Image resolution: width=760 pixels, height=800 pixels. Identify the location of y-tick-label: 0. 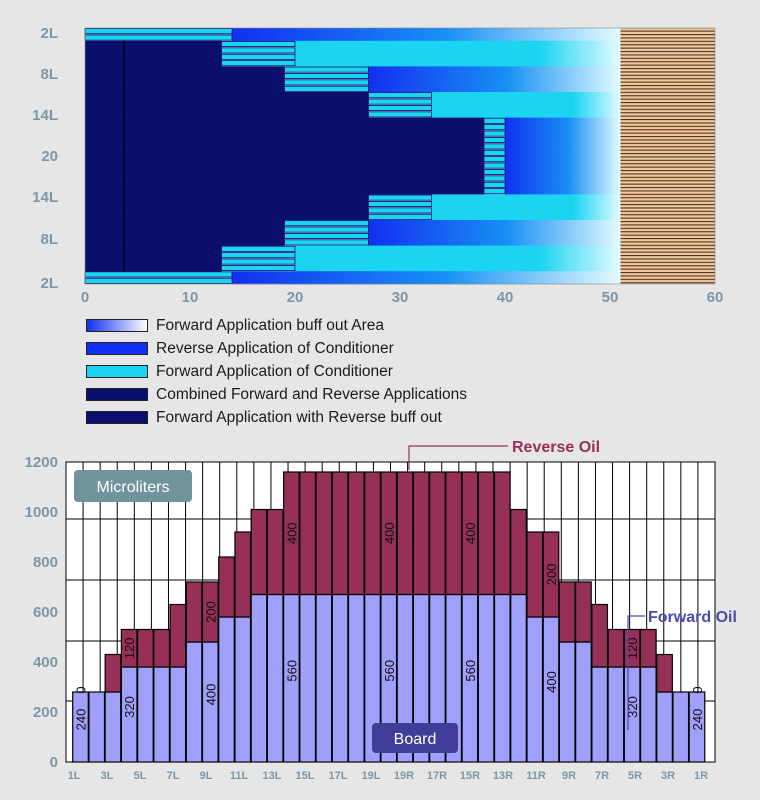
(54, 762).